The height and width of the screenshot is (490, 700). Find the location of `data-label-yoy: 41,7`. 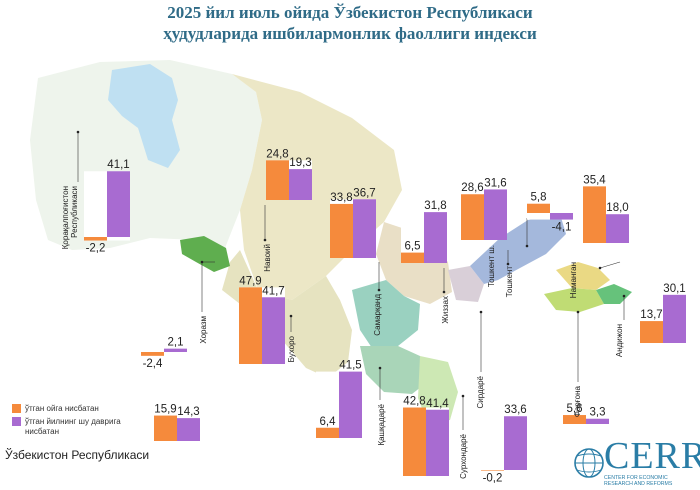

data-label-yoy: 41,7 is located at coordinates (273, 291).